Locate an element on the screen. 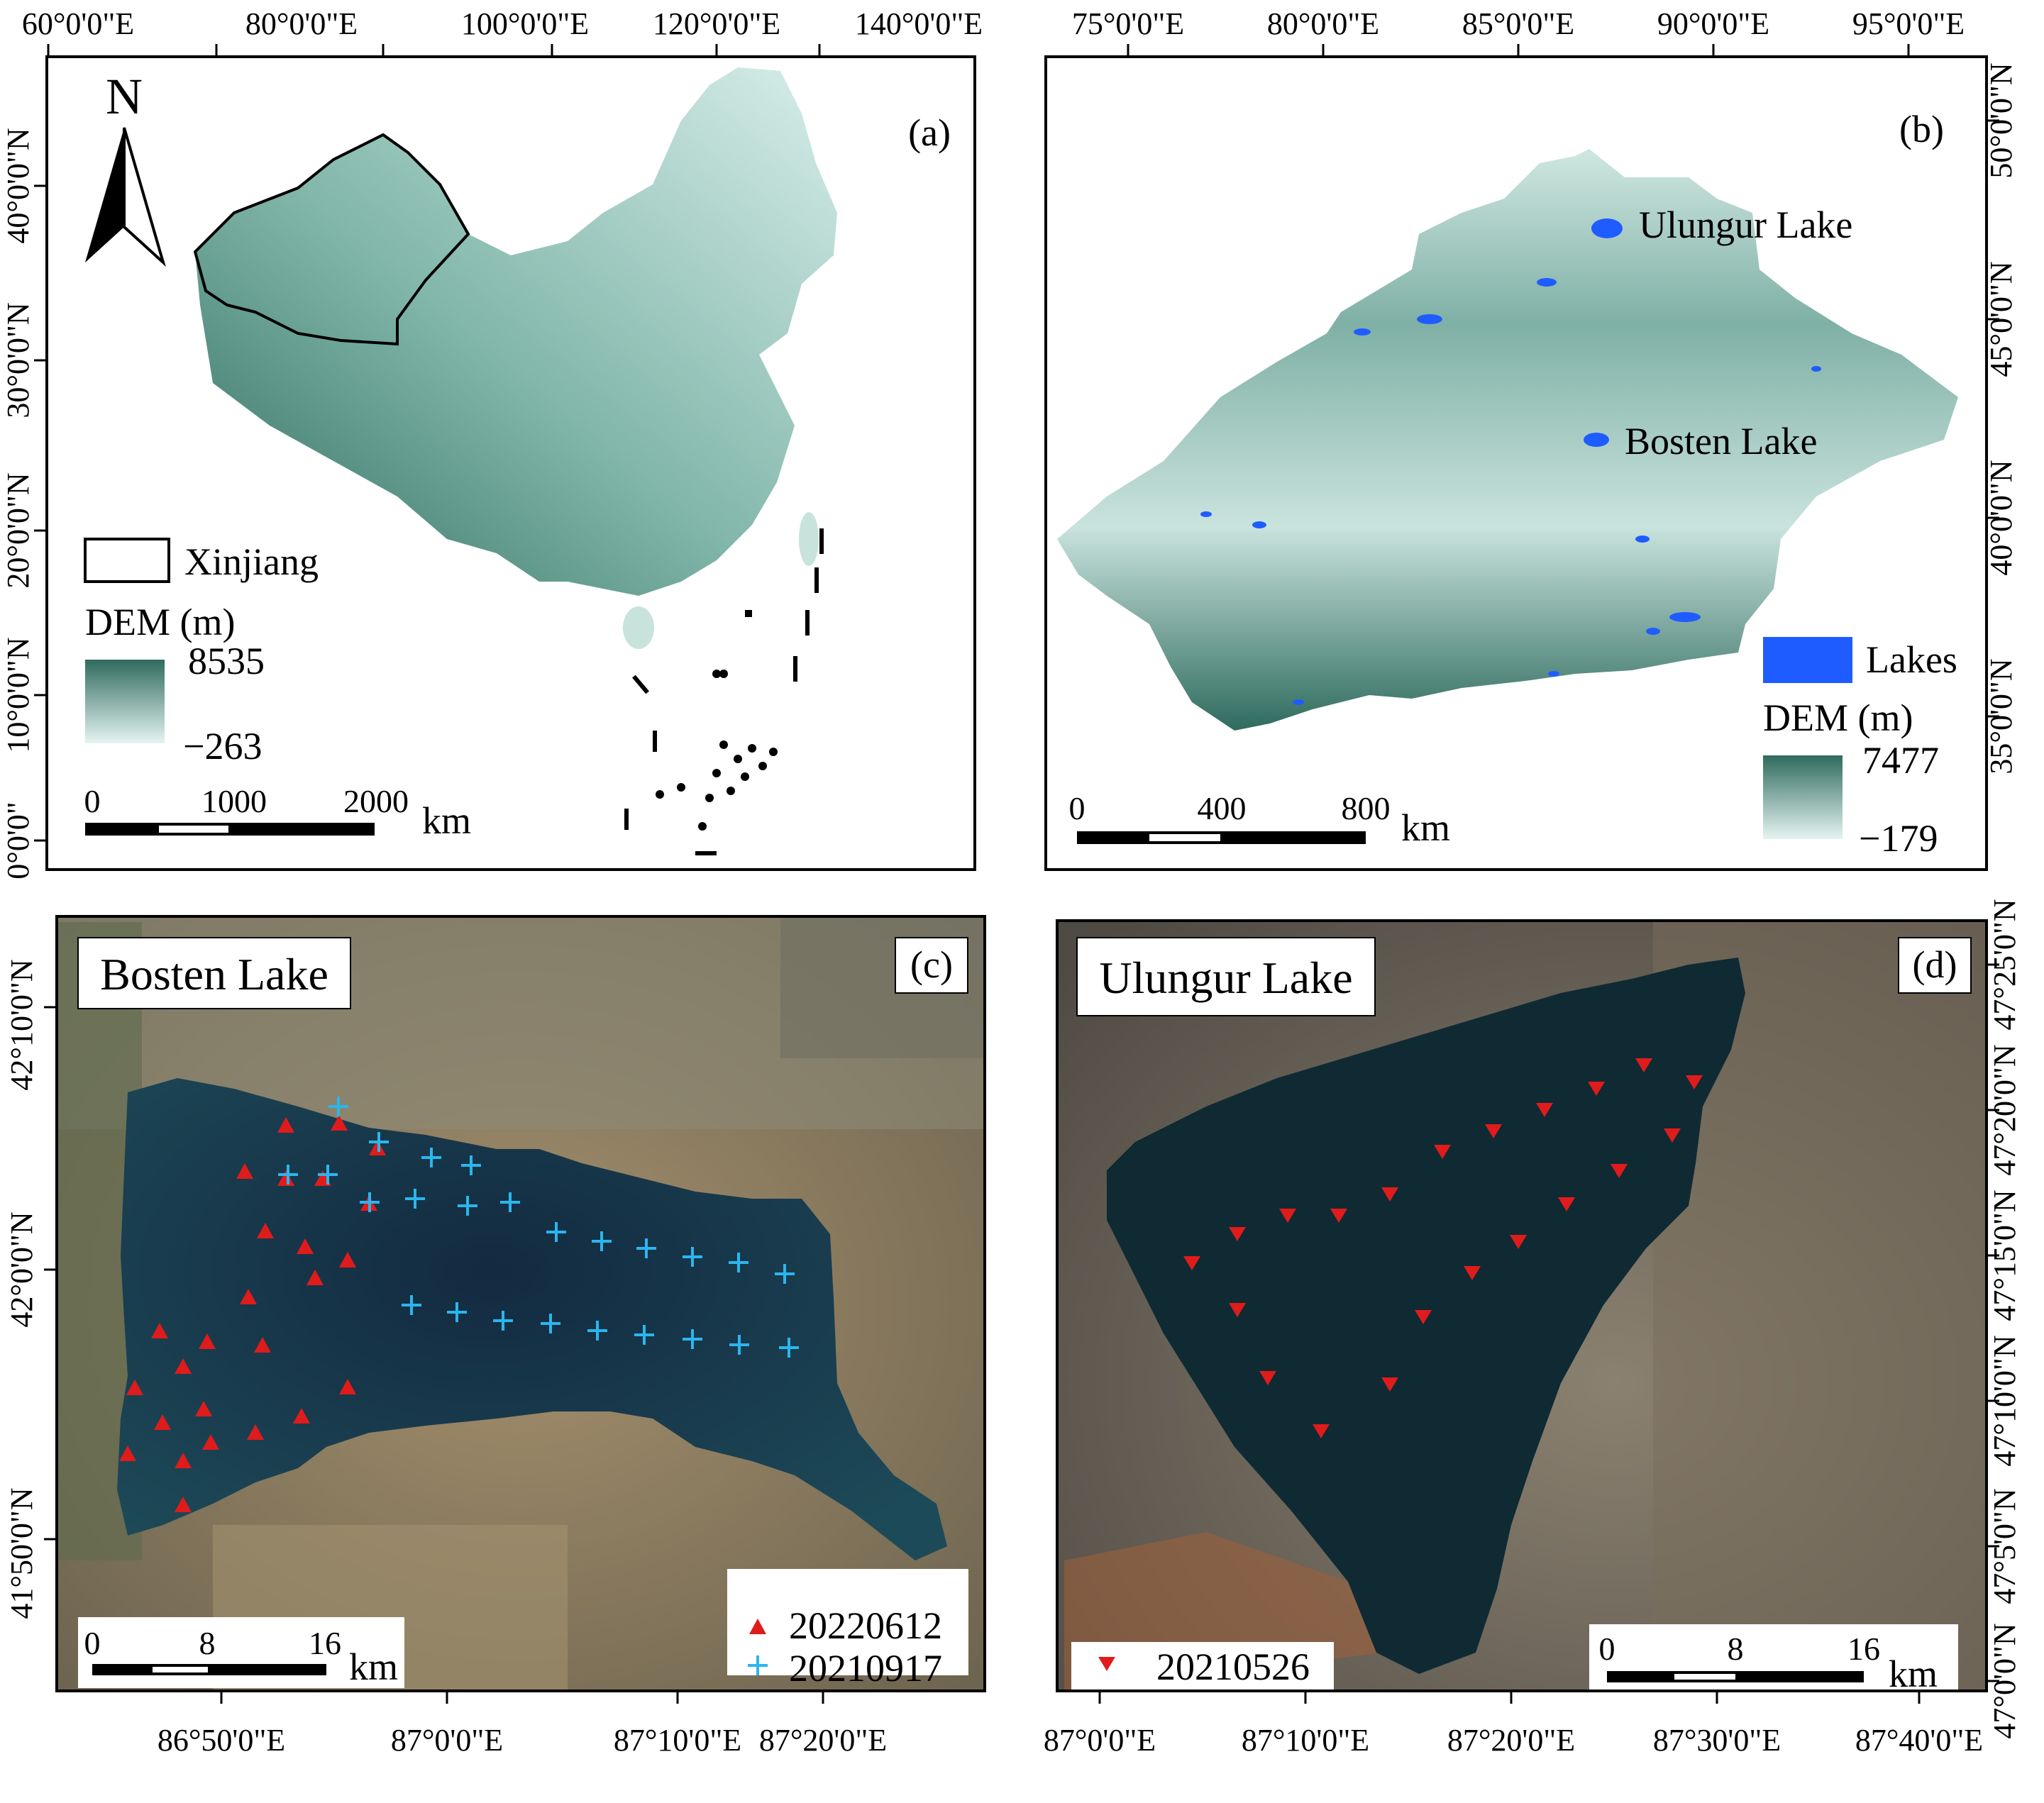  d-right-1: 47°20'0"N is located at coordinates (2004, 1109).